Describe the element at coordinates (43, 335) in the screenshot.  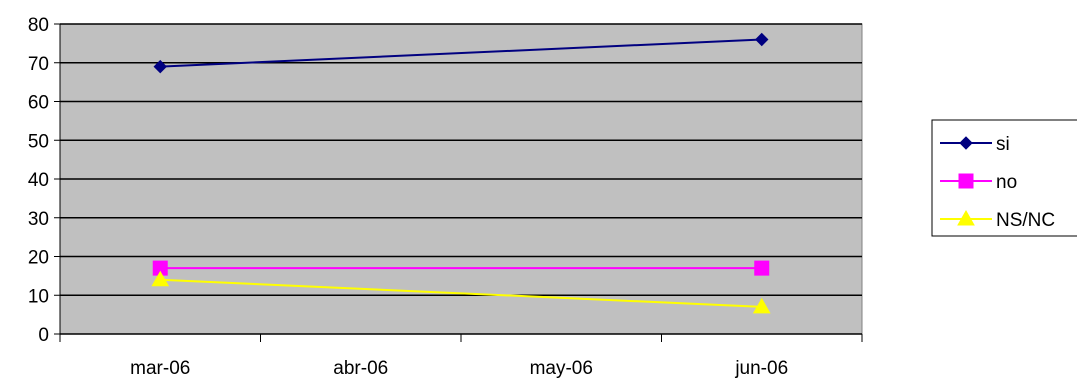
I see `y-tick-label: 0` at that location.